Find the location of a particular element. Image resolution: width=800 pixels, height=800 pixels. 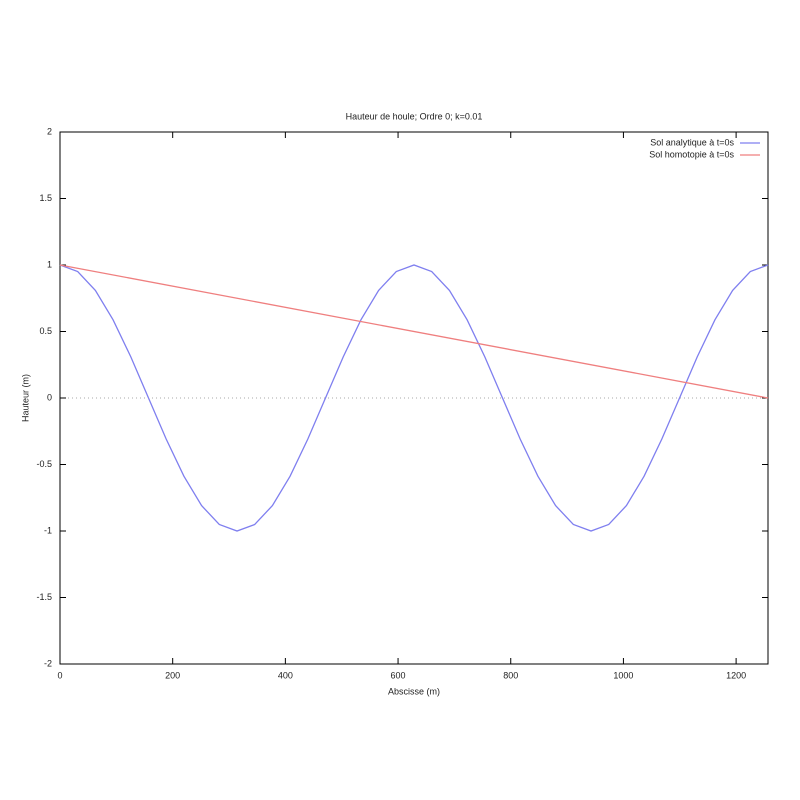

legend-label: Sol analytique à t=0s is located at coordinates (692, 142).